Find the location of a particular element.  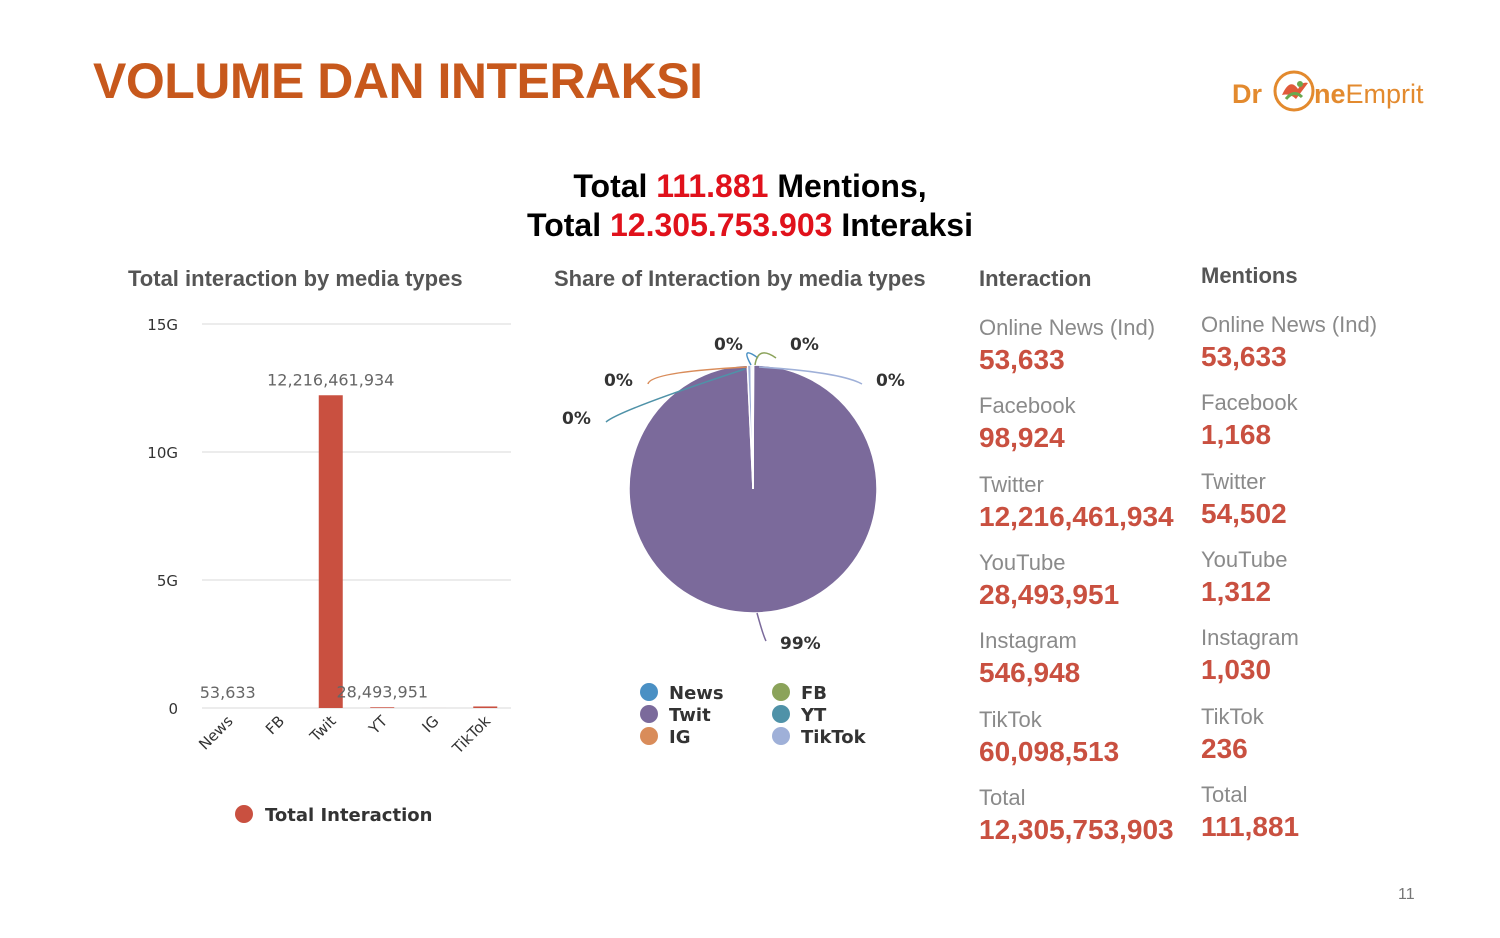

mentions-value-online-news-ind: 53,633 is located at coordinates (1244, 356).